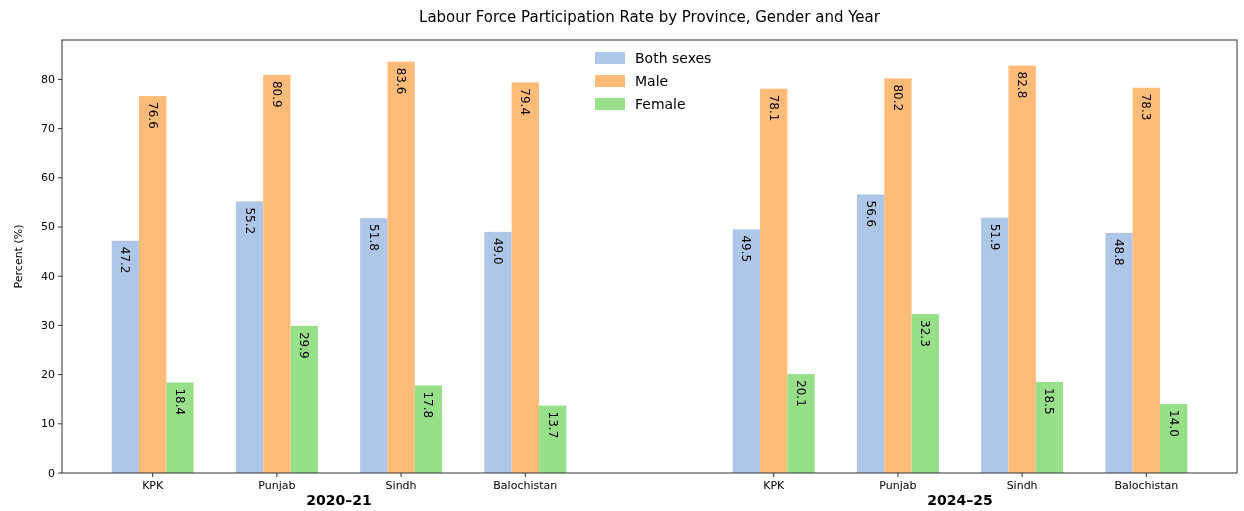  I want to click on data-label: 20.1, so click(801, 393).